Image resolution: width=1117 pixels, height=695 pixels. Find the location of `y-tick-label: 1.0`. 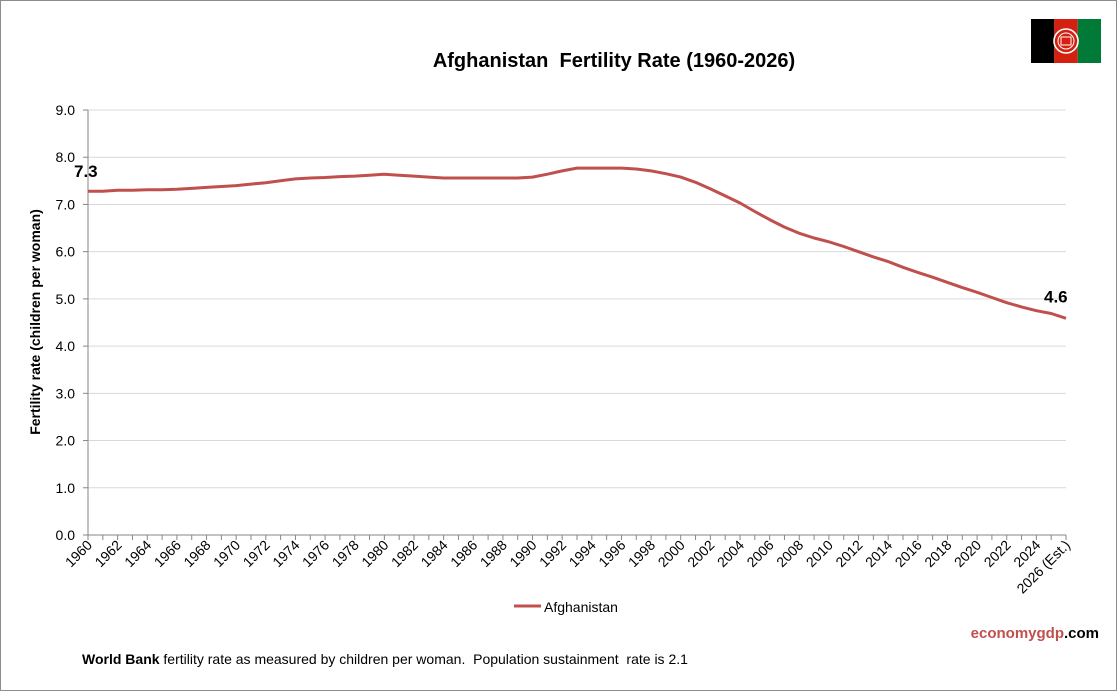

y-tick-label: 1.0 is located at coordinates (66, 488).